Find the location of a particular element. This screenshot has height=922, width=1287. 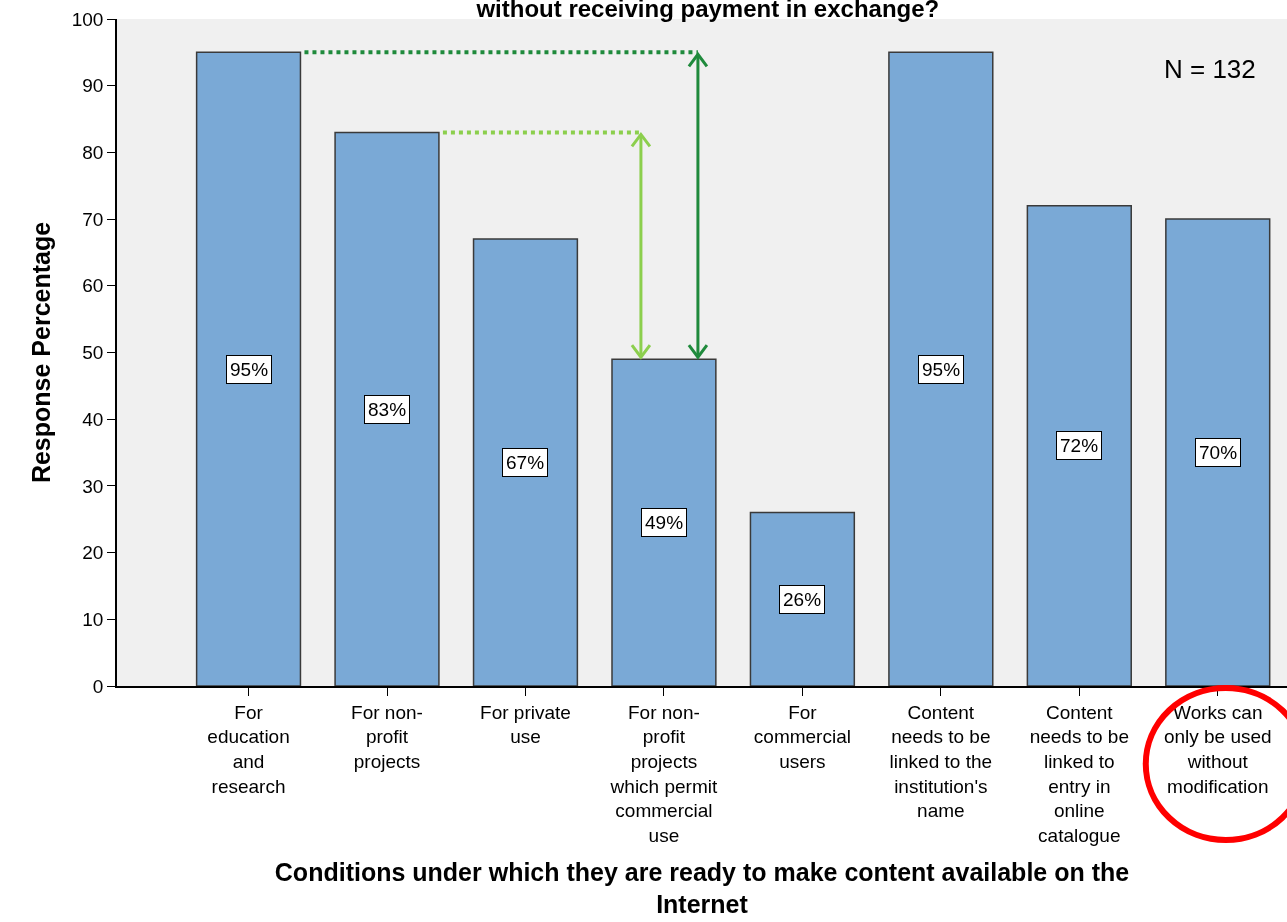

data-label: 67% is located at coordinates (525, 462).